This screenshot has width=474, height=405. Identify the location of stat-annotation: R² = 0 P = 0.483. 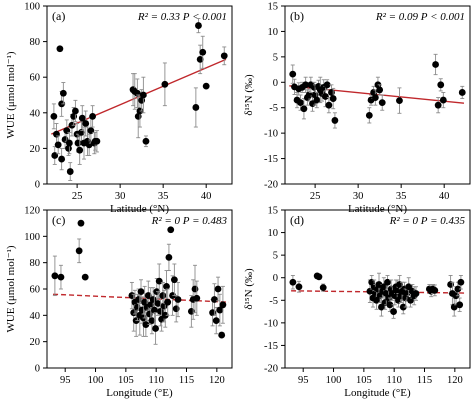
(189, 221).